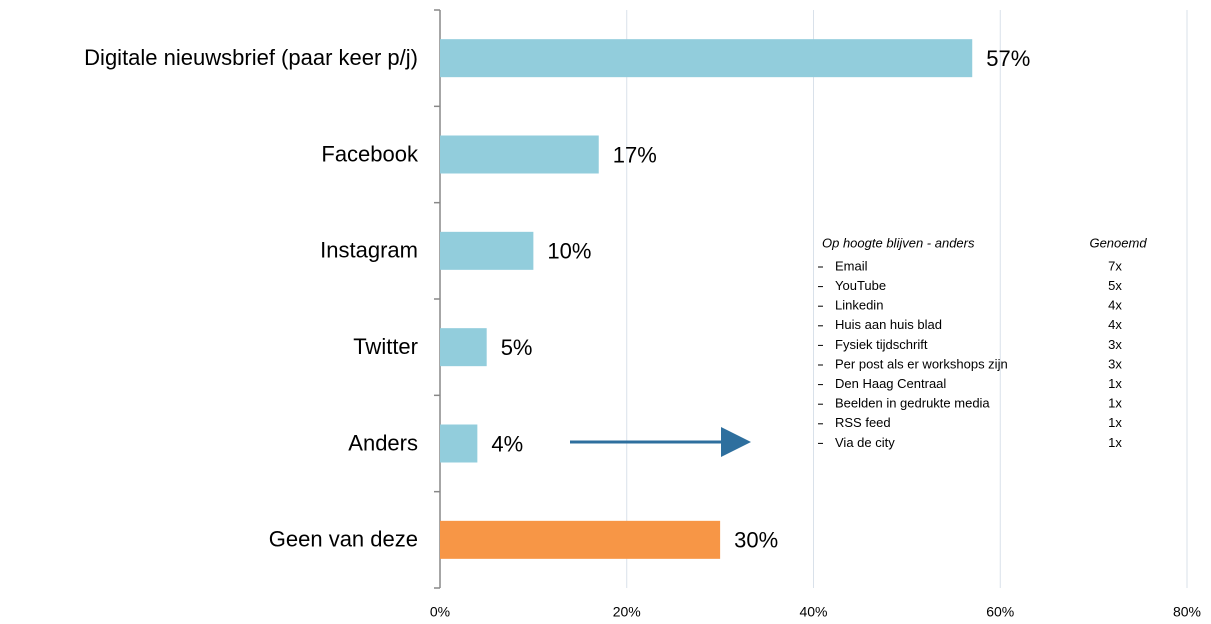  Describe the element at coordinates (1187, 612) in the screenshot. I see `x-tick-label: 80%` at that location.